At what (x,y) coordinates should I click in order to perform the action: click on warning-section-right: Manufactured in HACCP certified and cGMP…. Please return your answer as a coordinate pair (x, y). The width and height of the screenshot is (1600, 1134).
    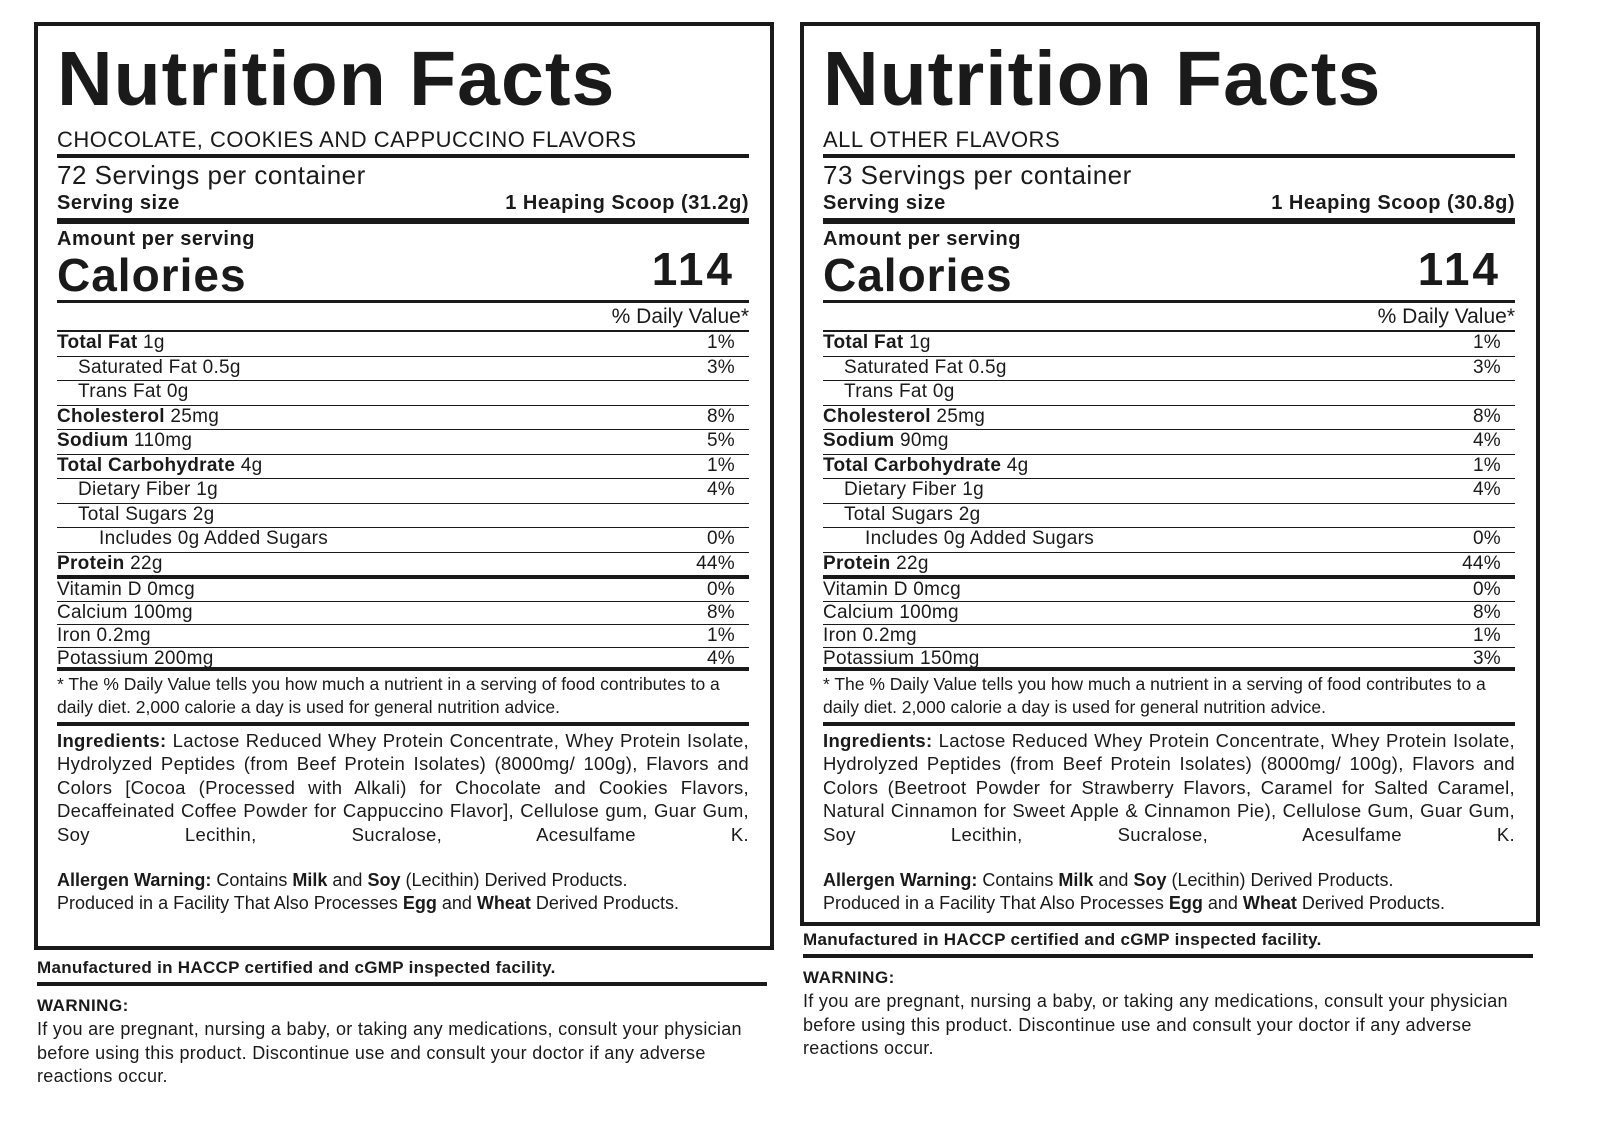
    Looking at the image, I should click on (1168, 994).